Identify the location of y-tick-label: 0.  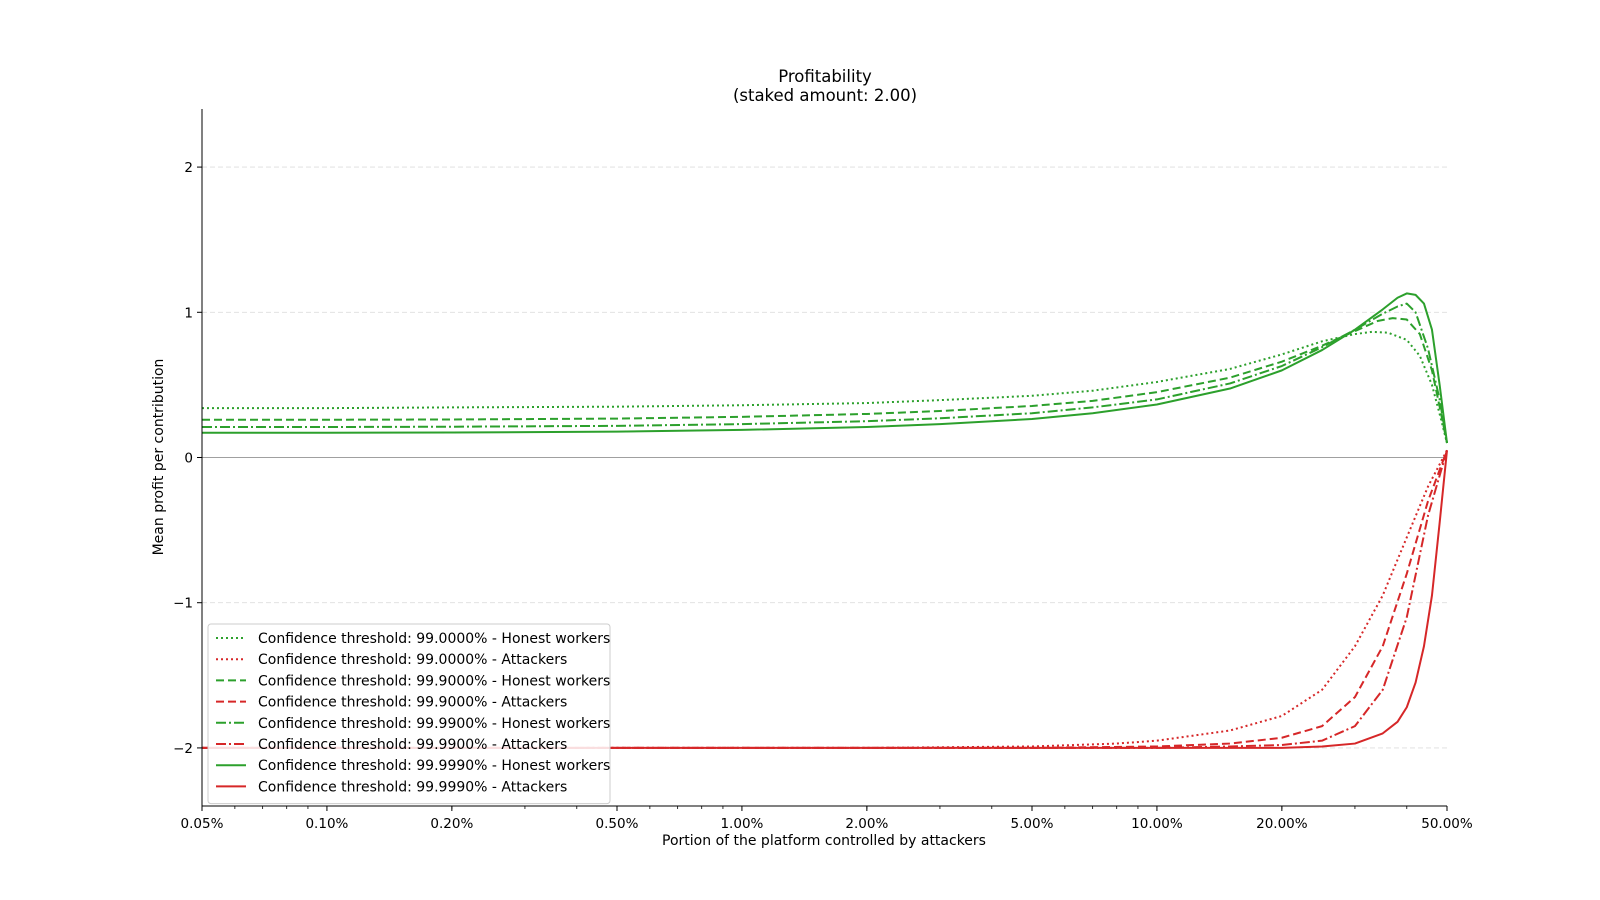
(188, 459).